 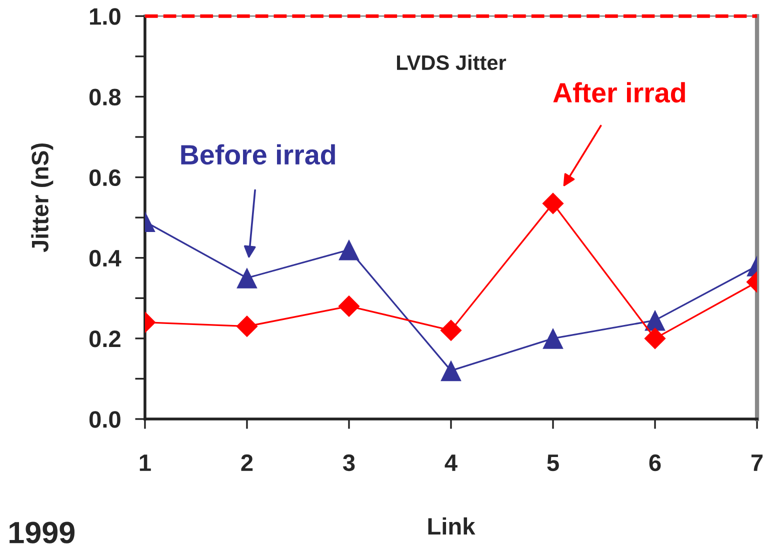 What do you see at coordinates (105, 258) in the screenshot?
I see `y-tick-label: 0.4` at bounding box center [105, 258].